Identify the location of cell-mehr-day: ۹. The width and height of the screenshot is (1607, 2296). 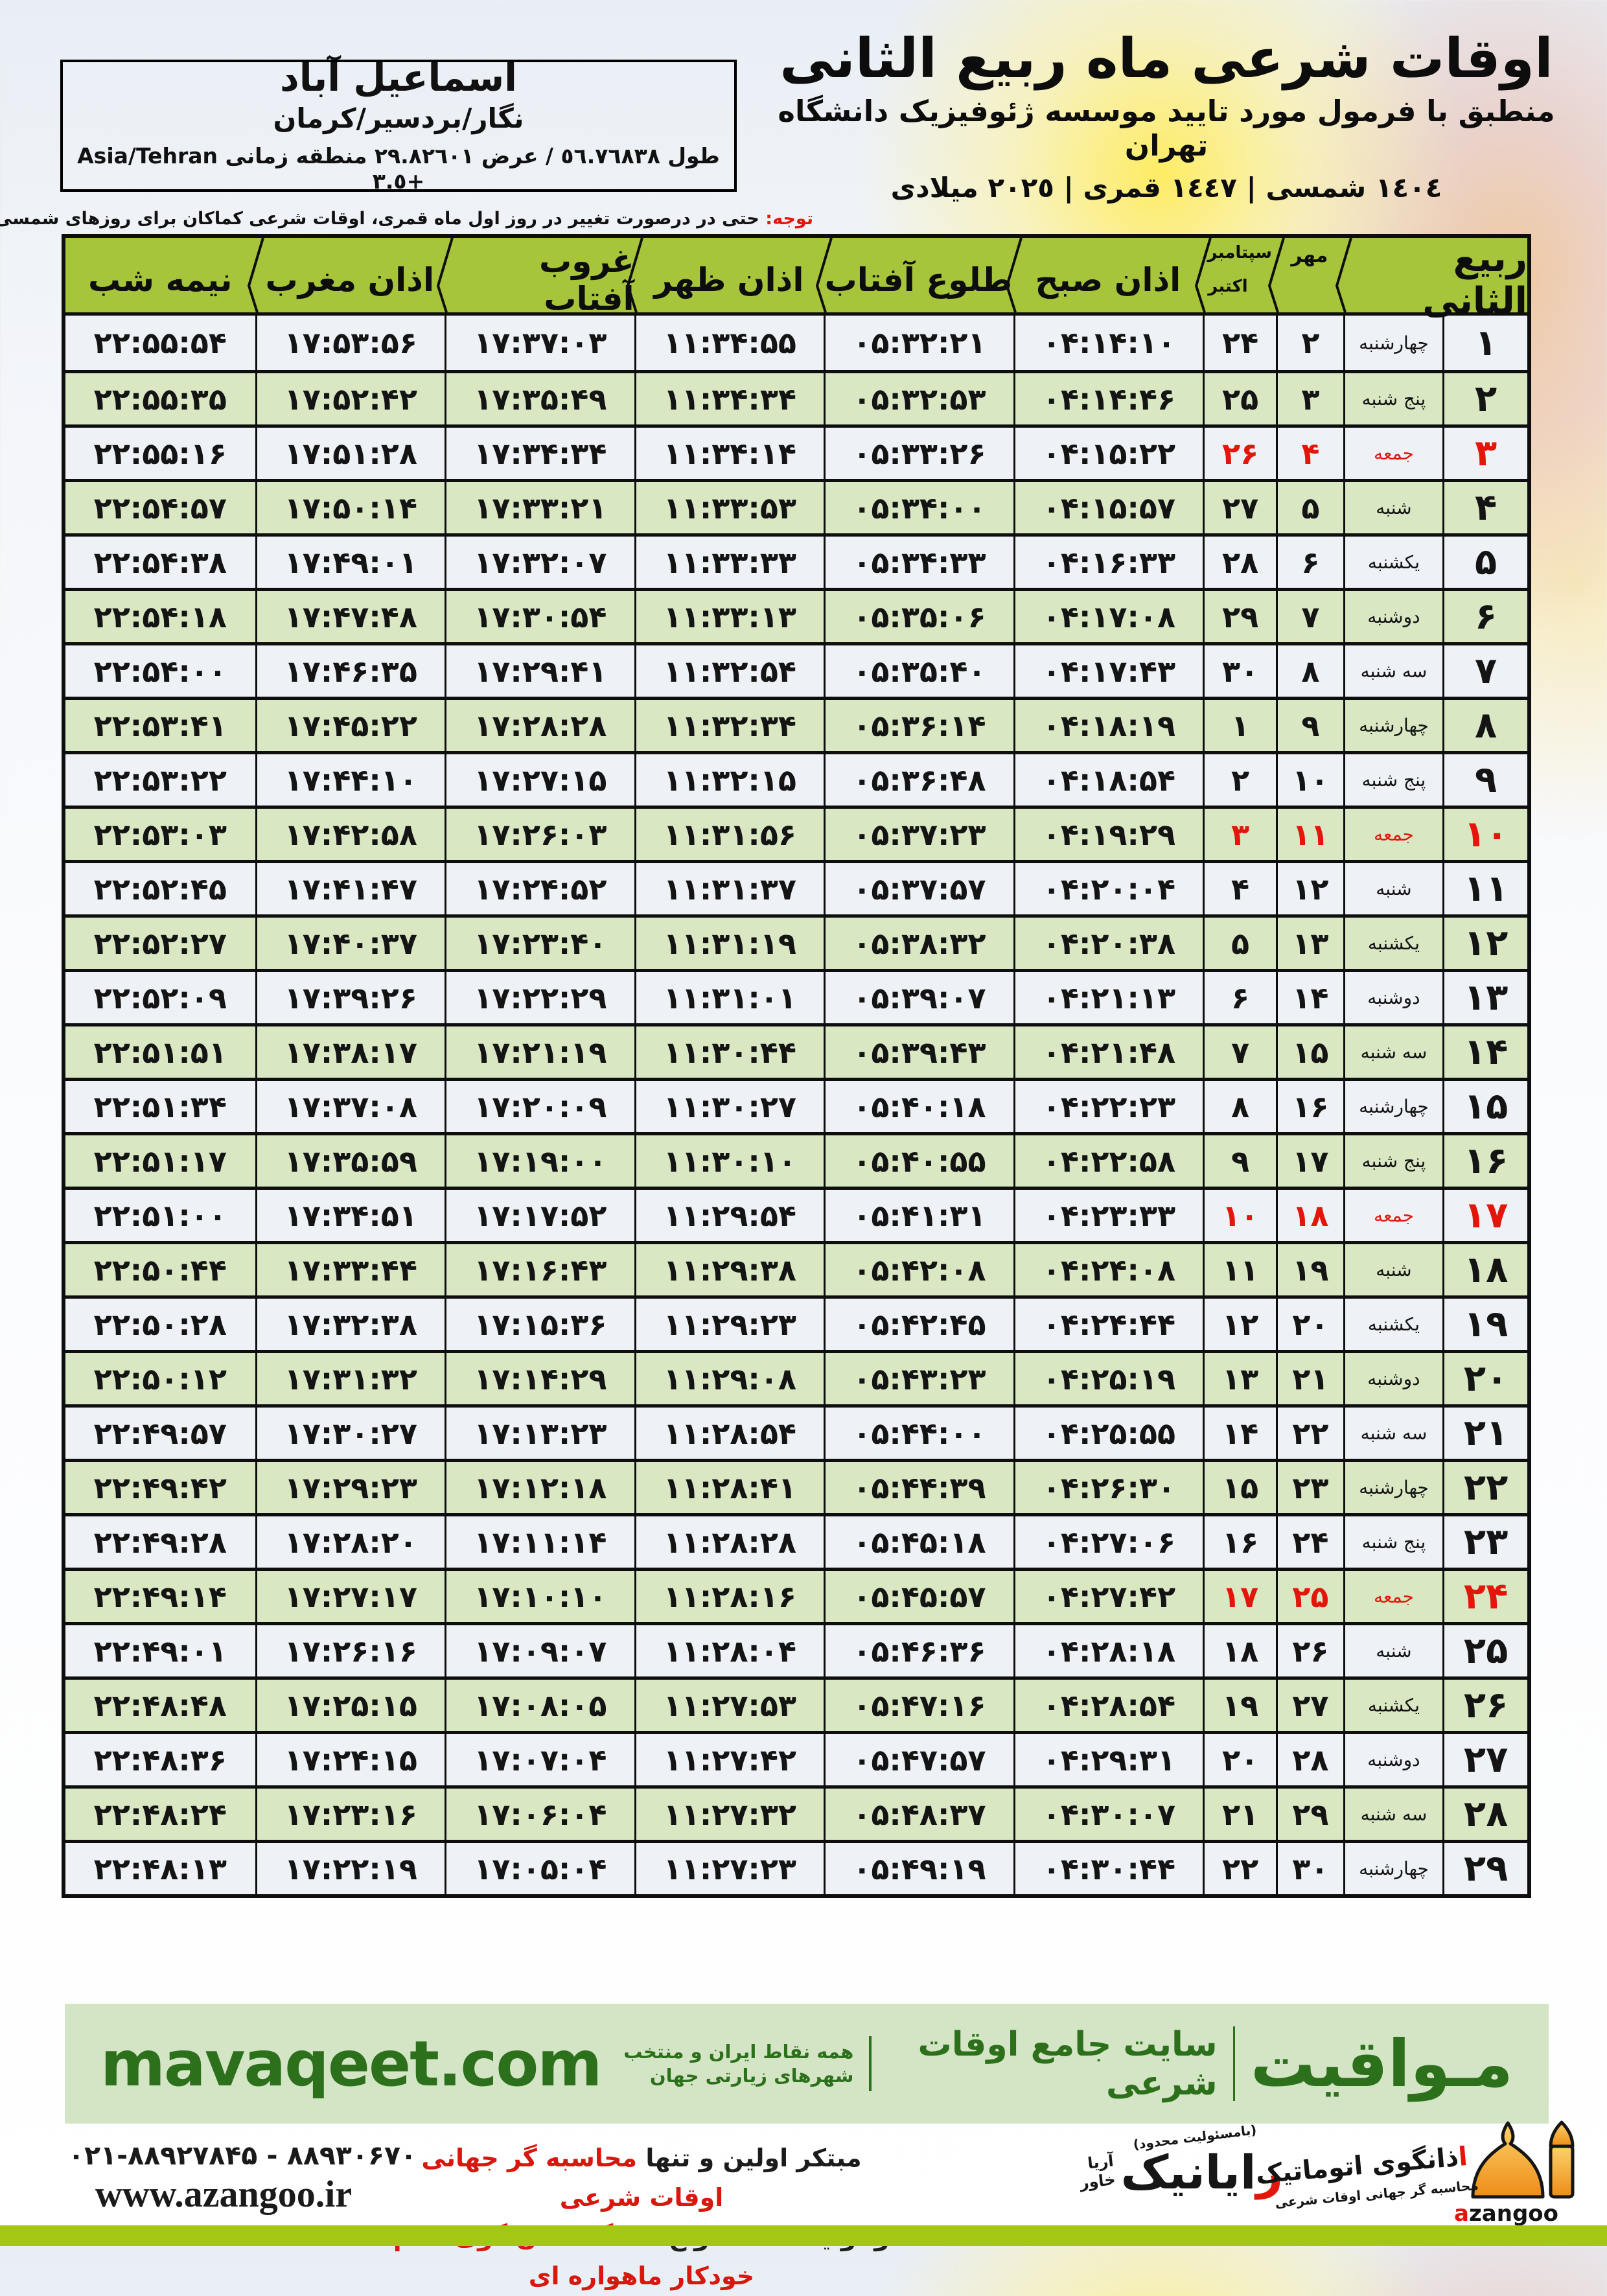
(1309, 725).